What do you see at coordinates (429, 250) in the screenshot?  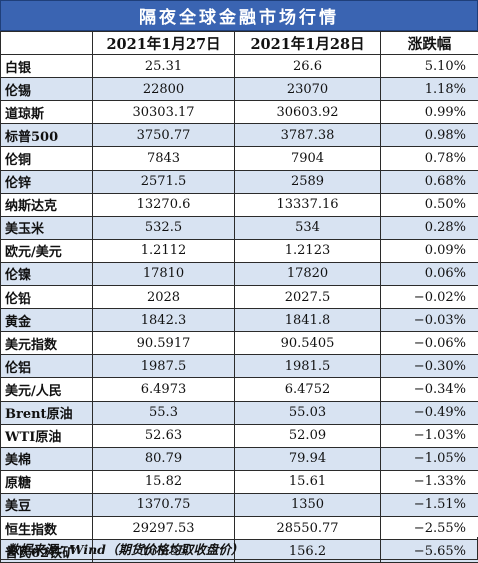 I see `row-change: 0.09%` at bounding box center [429, 250].